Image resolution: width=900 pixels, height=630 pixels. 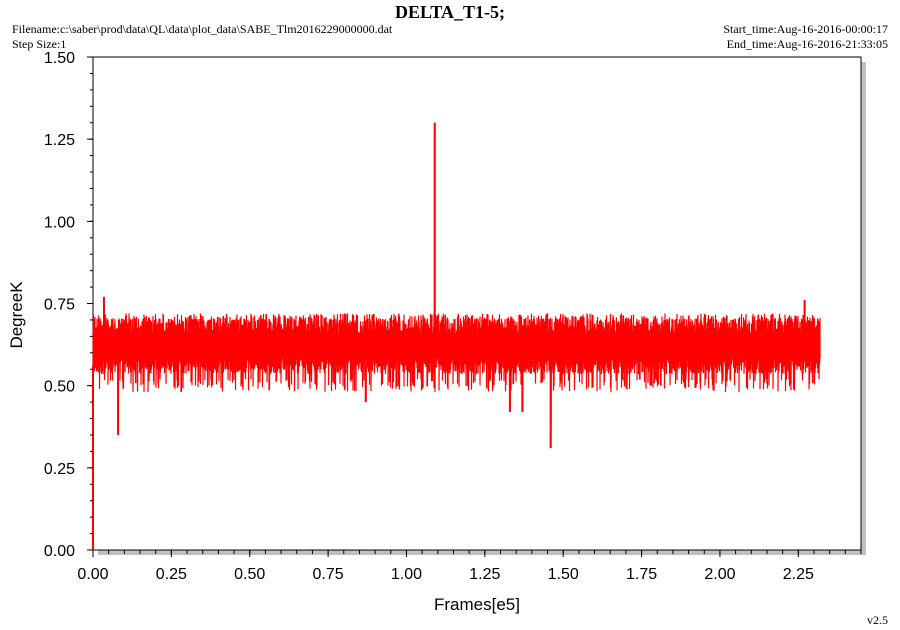 What do you see at coordinates (563, 574) in the screenshot?
I see `x-tick-label: 1.50` at bounding box center [563, 574].